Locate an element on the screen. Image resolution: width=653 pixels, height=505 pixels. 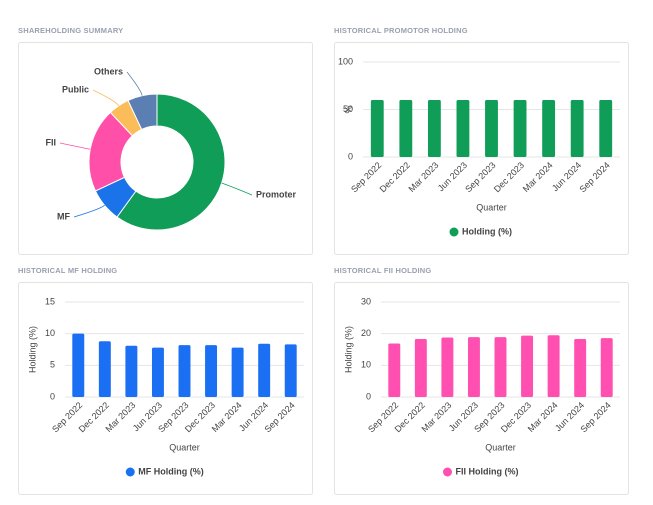
legend-label: FII Holding (%) is located at coordinates (487, 471).